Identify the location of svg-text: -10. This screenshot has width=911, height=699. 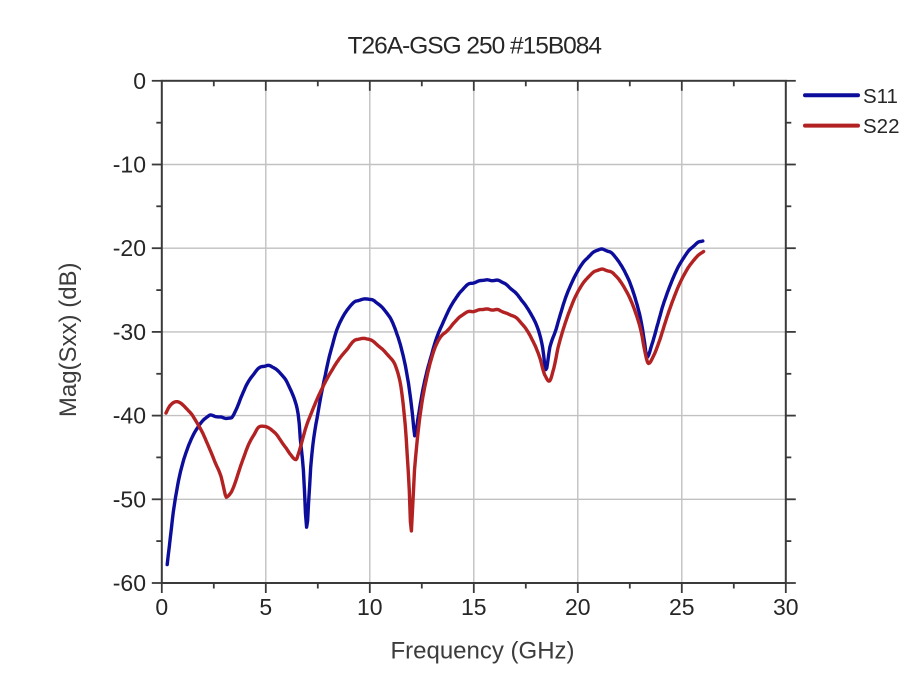
(129, 165).